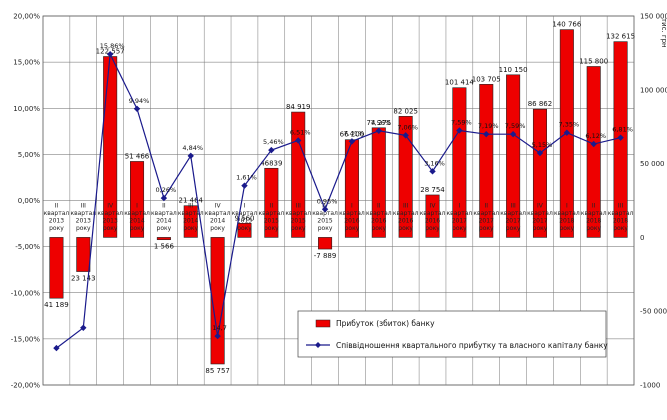 This screenshot has height=420, width=667. Describe the element at coordinates (653, 90) in the screenshot. I see `y-right-tick-label: 100 000` at that location.